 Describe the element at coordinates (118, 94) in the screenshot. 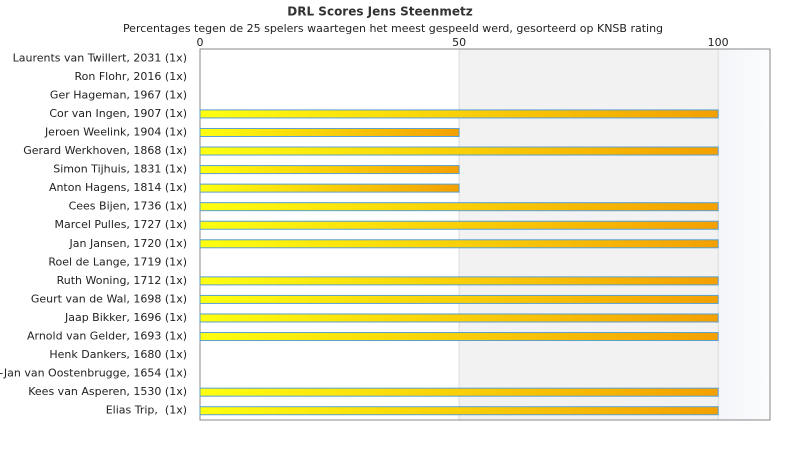

I see `y-tick-label: Ger Hageman, 1967 (1x)` at that location.